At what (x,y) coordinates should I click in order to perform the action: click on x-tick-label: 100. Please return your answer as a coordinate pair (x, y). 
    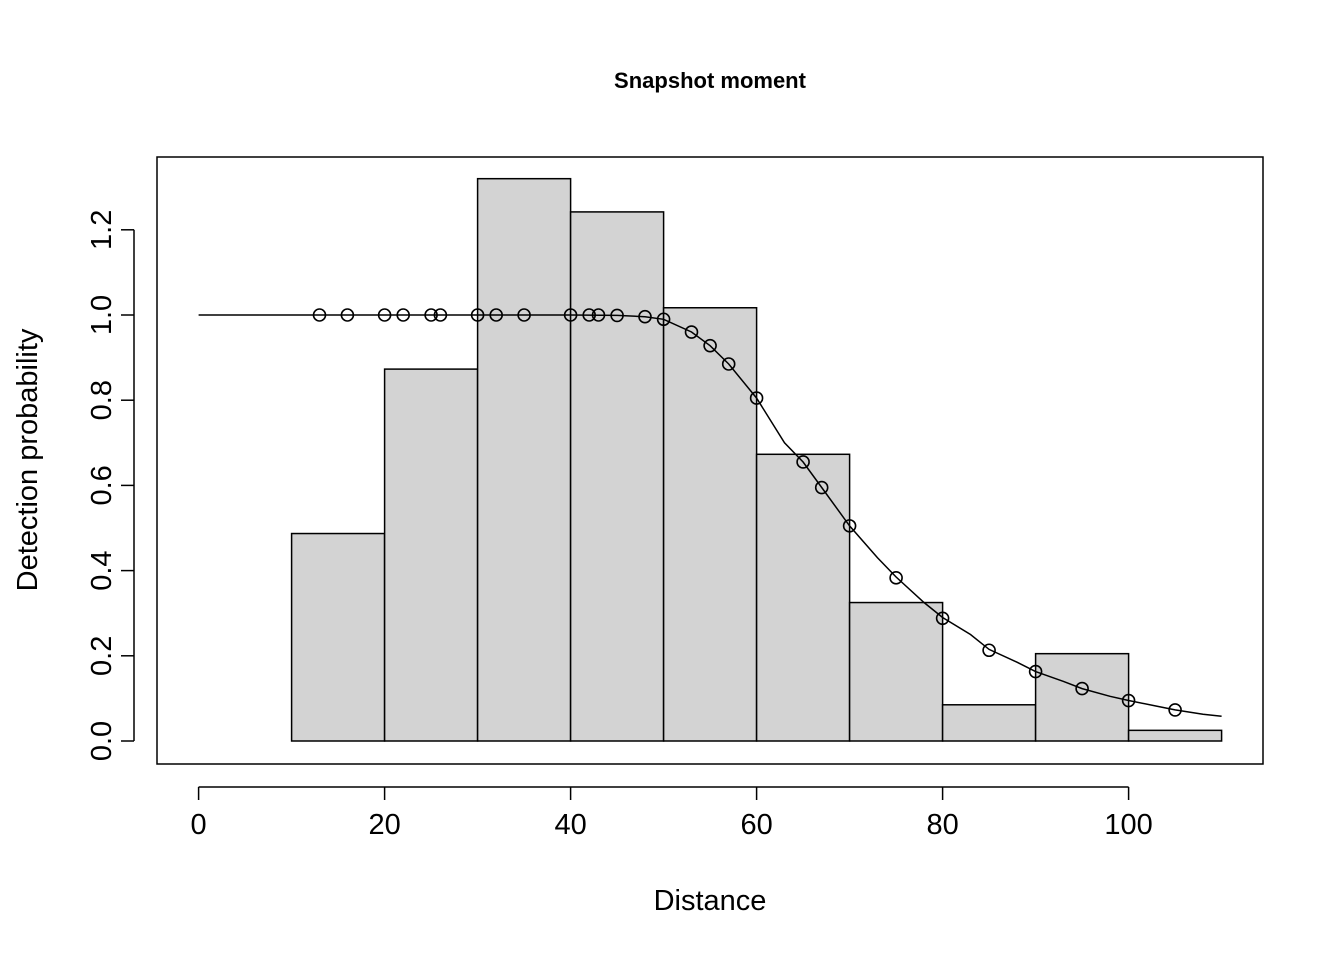
    Looking at the image, I should click on (1128, 825).